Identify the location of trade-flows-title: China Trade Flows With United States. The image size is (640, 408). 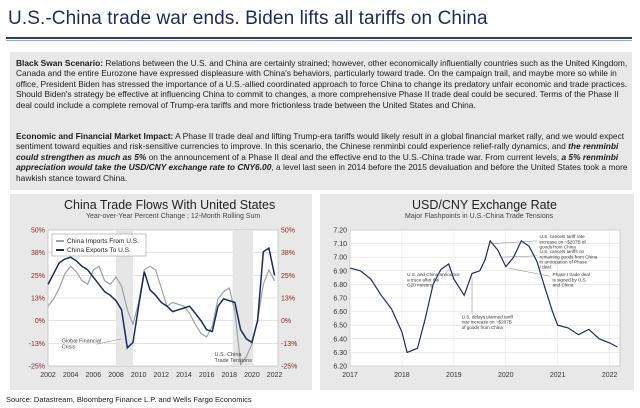
(170, 205).